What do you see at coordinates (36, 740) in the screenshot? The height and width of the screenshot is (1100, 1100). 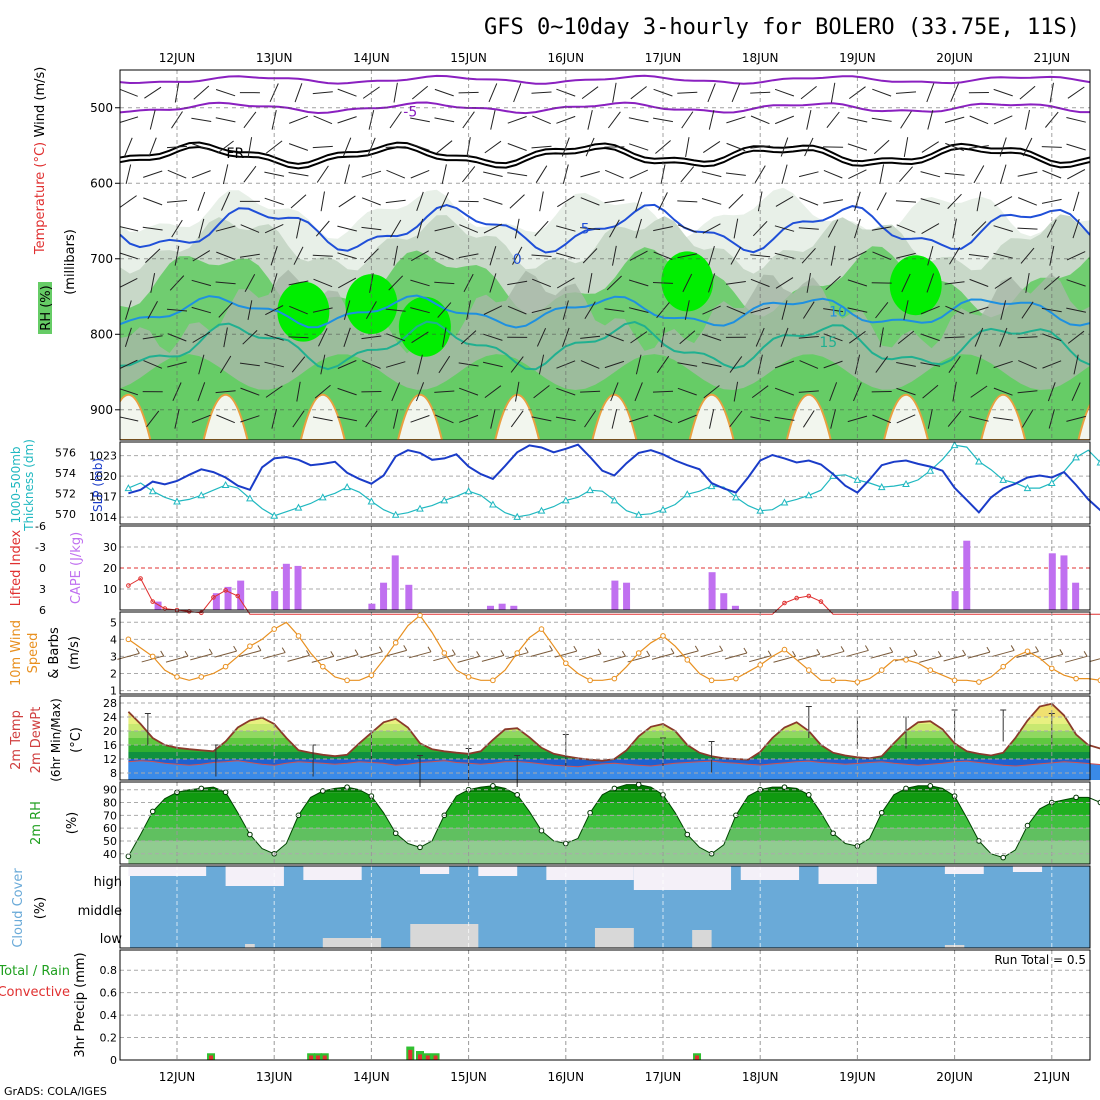 I see `temp-label-2: 2m DewPt` at bounding box center [36, 740].